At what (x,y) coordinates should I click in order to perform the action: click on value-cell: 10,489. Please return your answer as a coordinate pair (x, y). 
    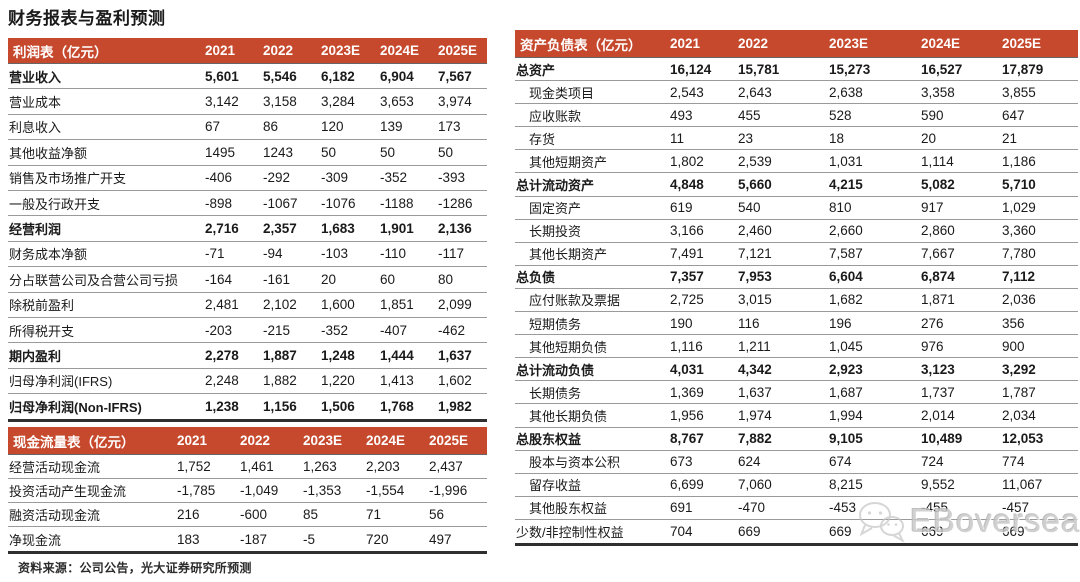
    Looking at the image, I should click on (942, 439).